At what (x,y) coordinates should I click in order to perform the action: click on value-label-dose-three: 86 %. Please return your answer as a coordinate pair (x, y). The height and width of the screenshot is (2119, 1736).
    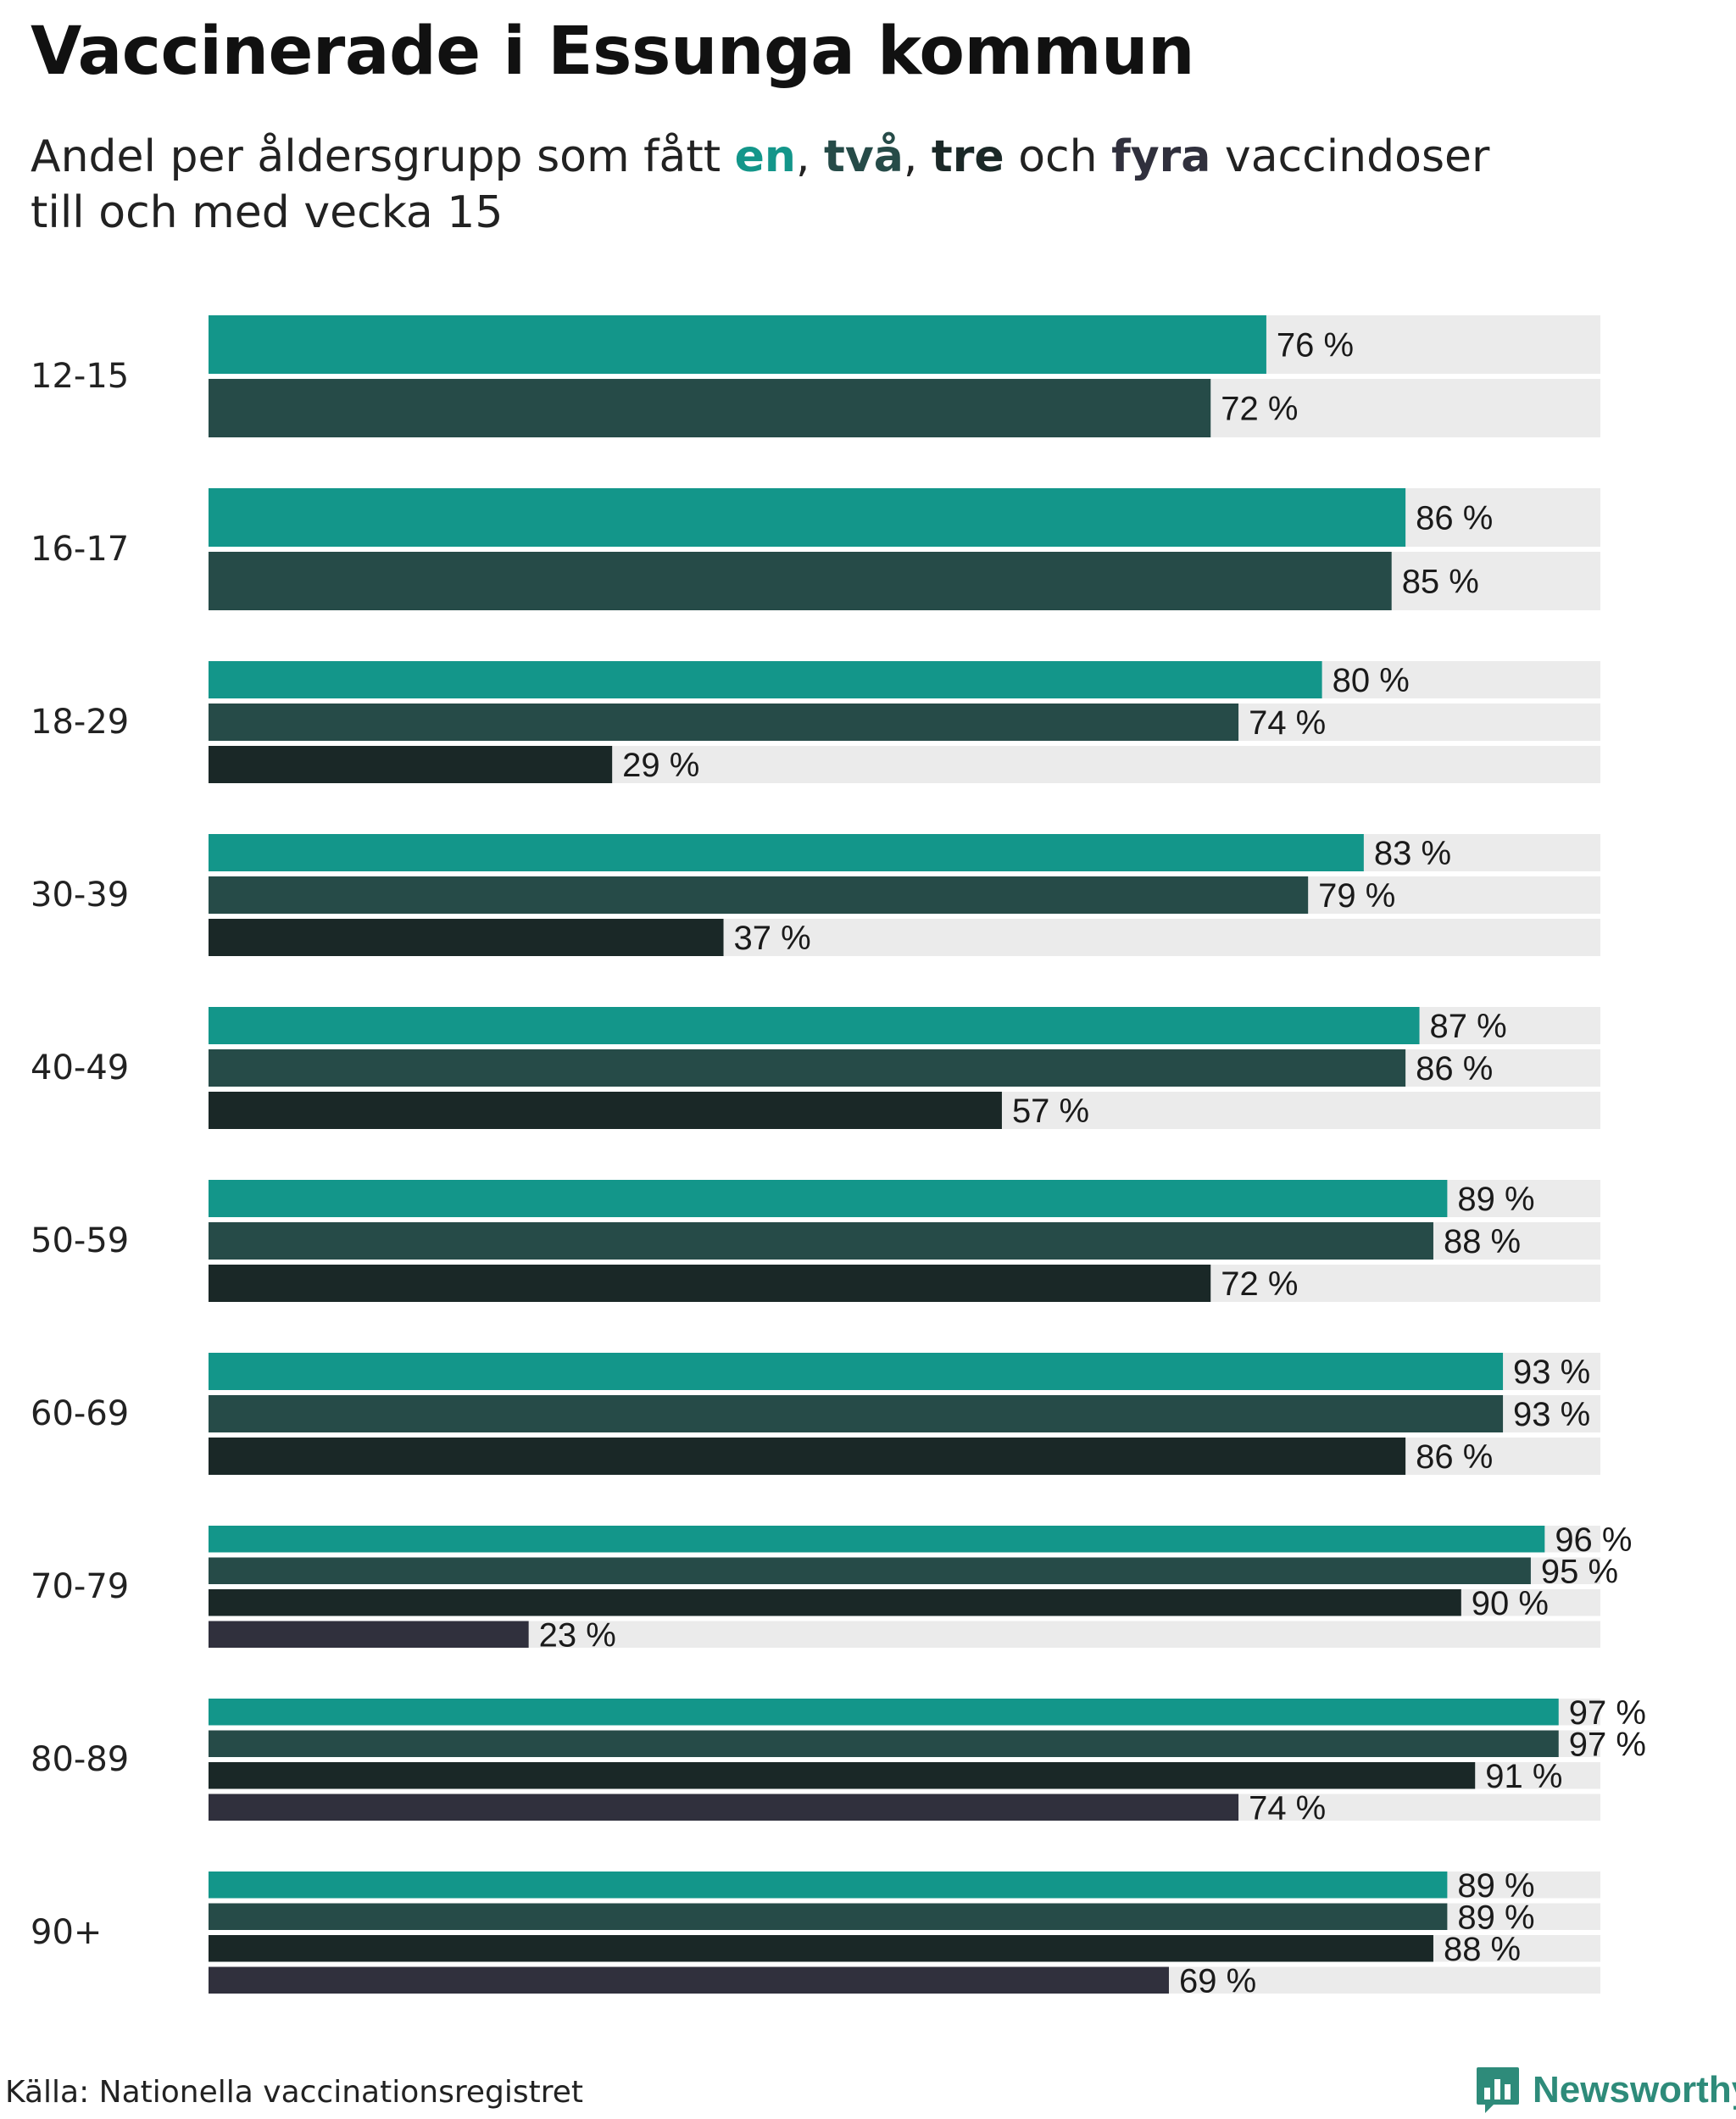
    Looking at the image, I should click on (1454, 1457).